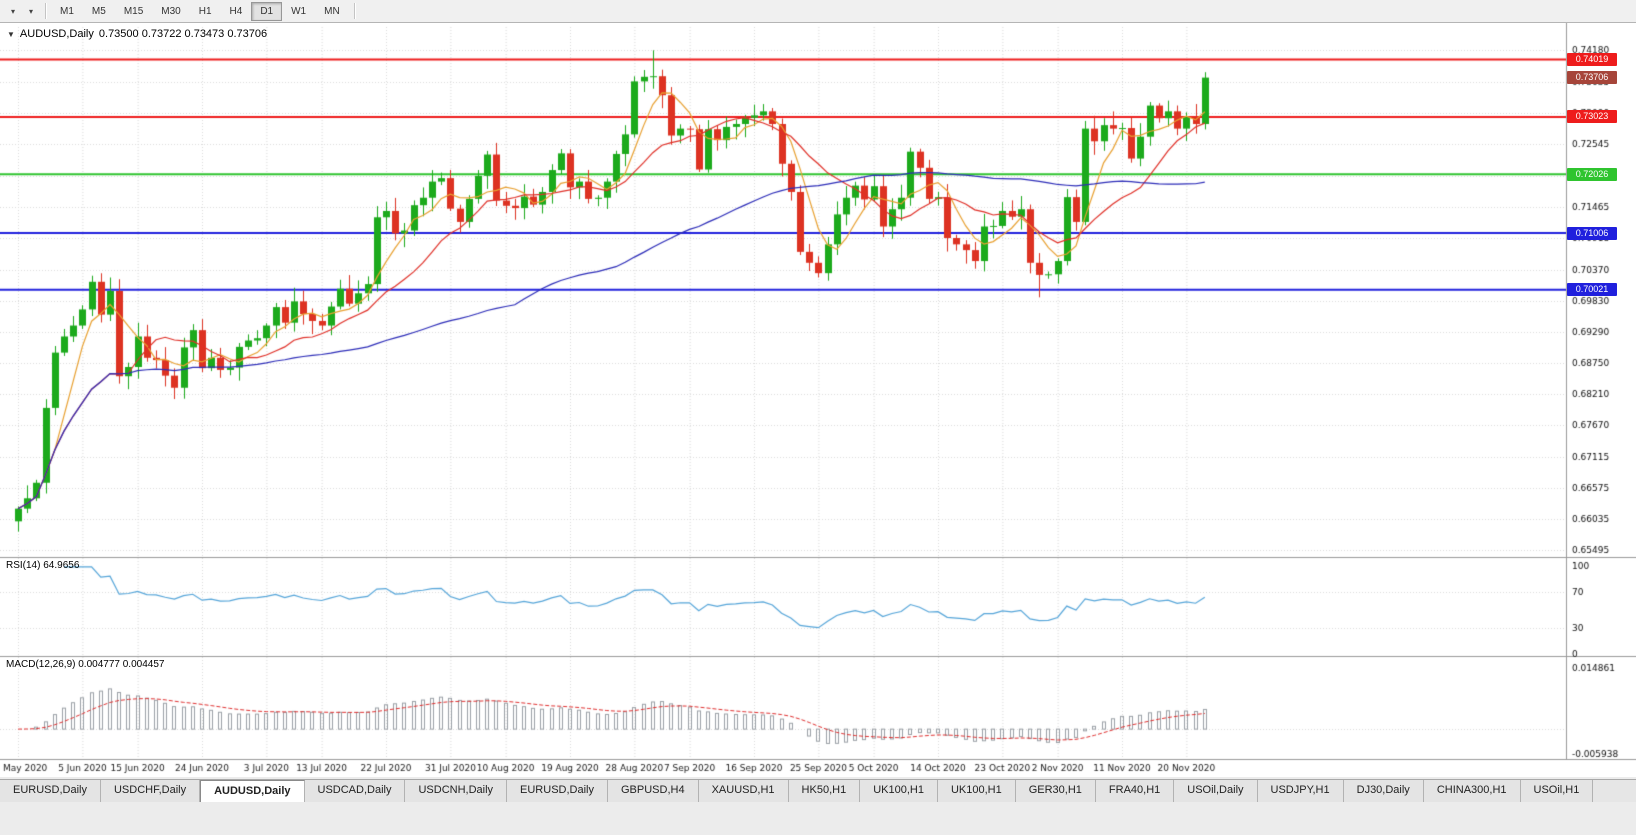  What do you see at coordinates (1472, 791) in the screenshot?
I see `symbol-tab: CHINA300,H1` at bounding box center [1472, 791].